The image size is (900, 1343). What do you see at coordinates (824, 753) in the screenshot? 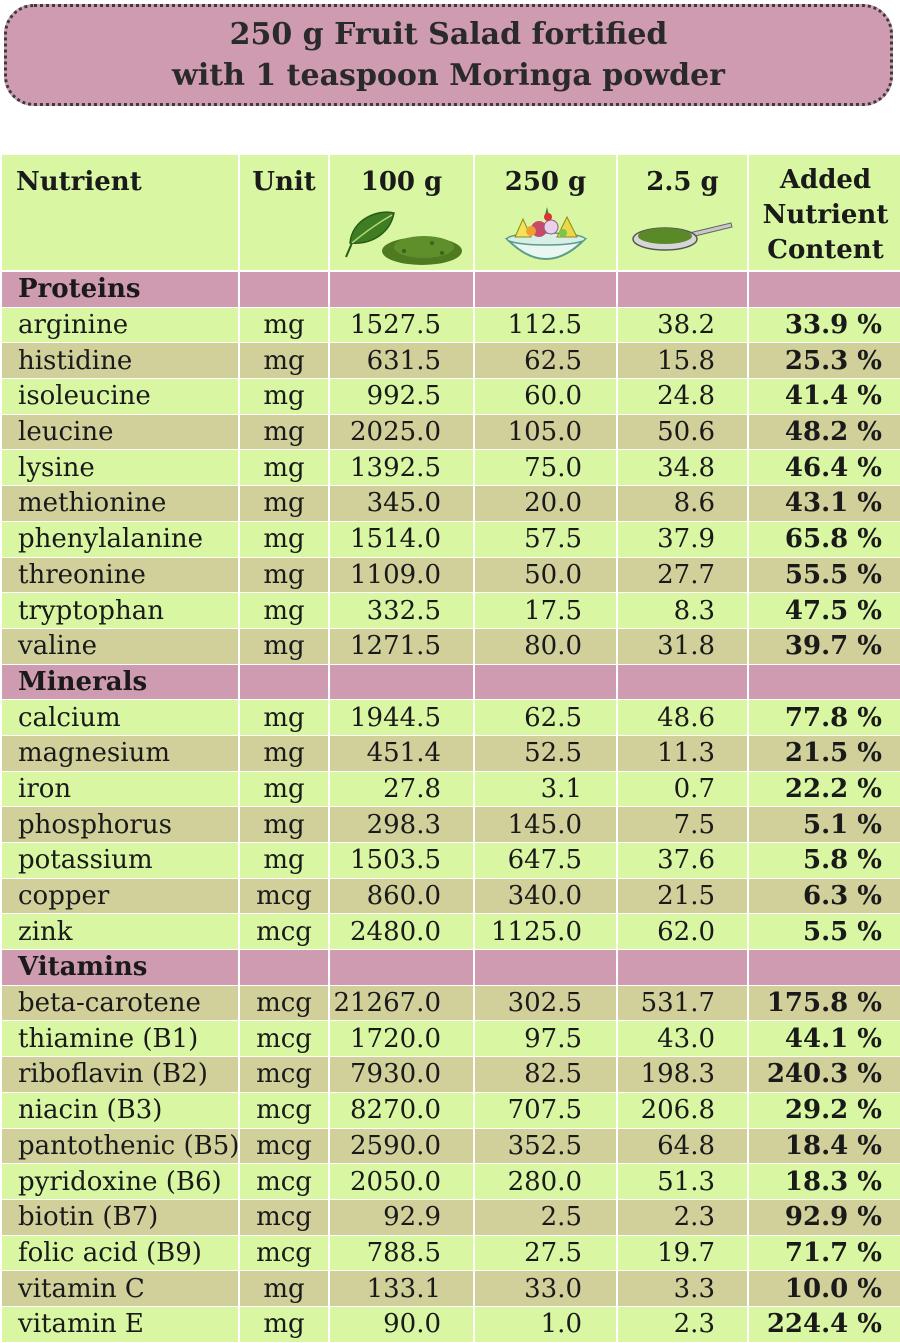
I see `added-content-cell: 21.5 %` at bounding box center [824, 753].